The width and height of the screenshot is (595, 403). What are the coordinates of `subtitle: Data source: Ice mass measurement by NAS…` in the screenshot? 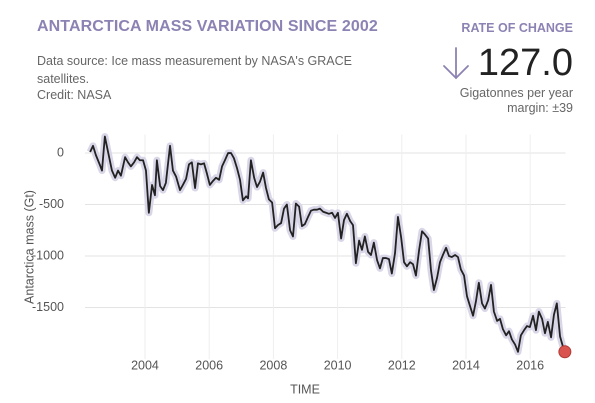 It's located at (194, 70).